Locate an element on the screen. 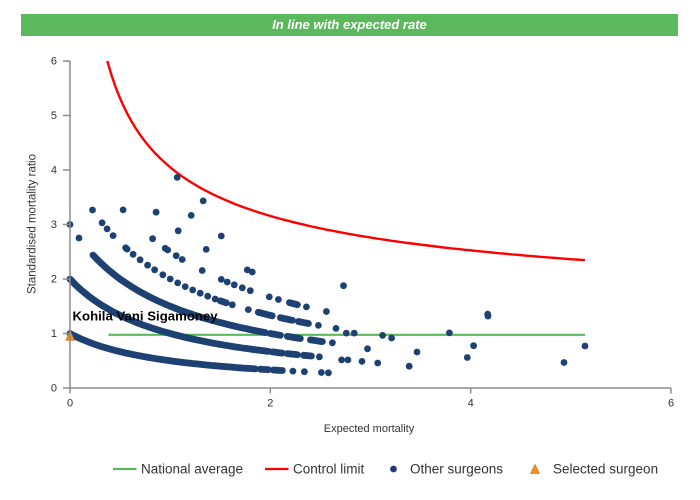  svg-text: Selected surgeon is located at coordinates (605, 469).